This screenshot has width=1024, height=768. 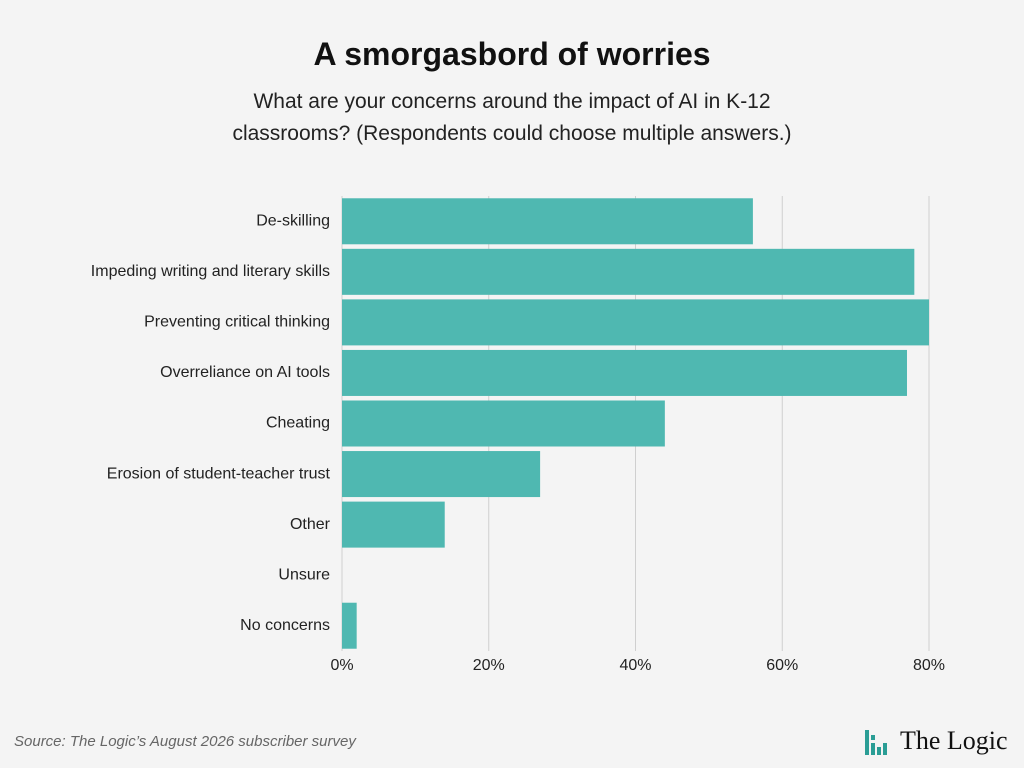 I want to click on x-tick-label: 0%, so click(x=341, y=665).